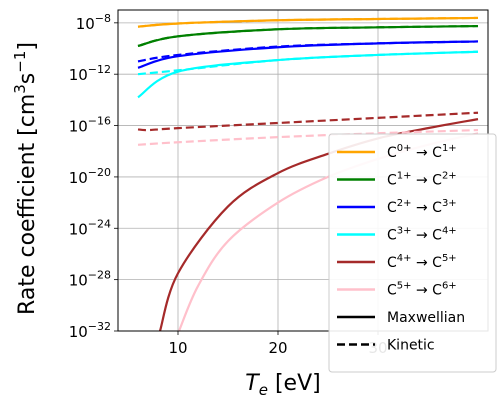 Image resolution: width=497 pixels, height=397 pixels. I want to click on y-tick-label: 10−8, so click(93, 22).